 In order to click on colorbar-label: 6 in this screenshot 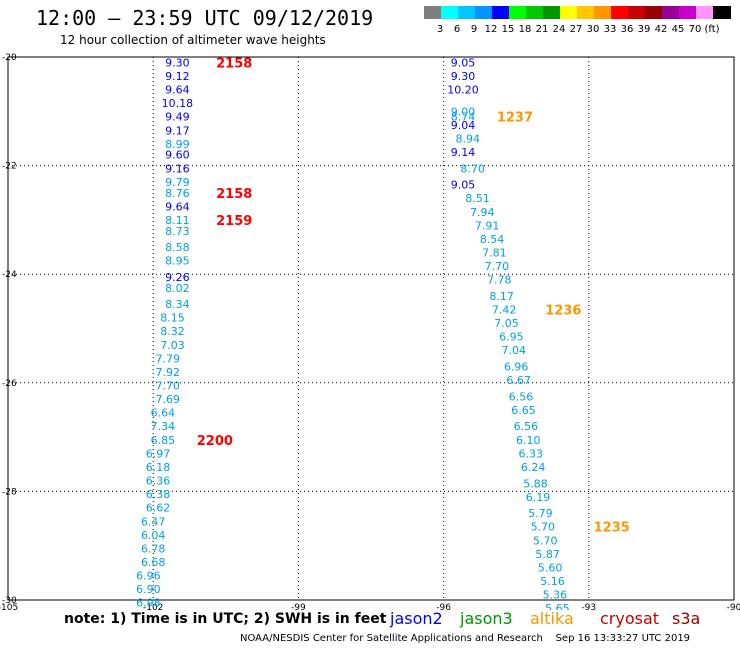, I will do `click(457, 29)`.